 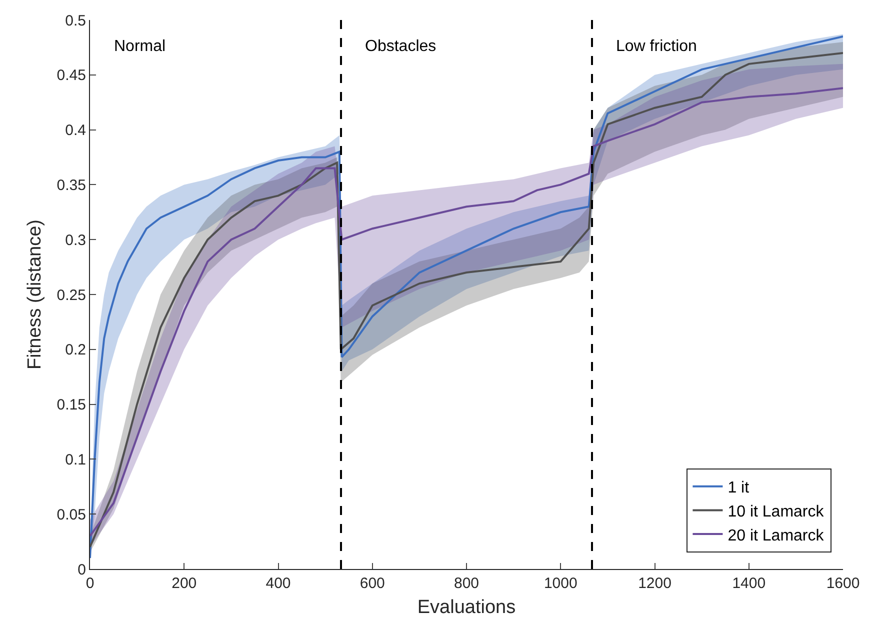 What do you see at coordinates (71, 405) in the screenshot?
I see `y-tick-label: 0.15` at bounding box center [71, 405].